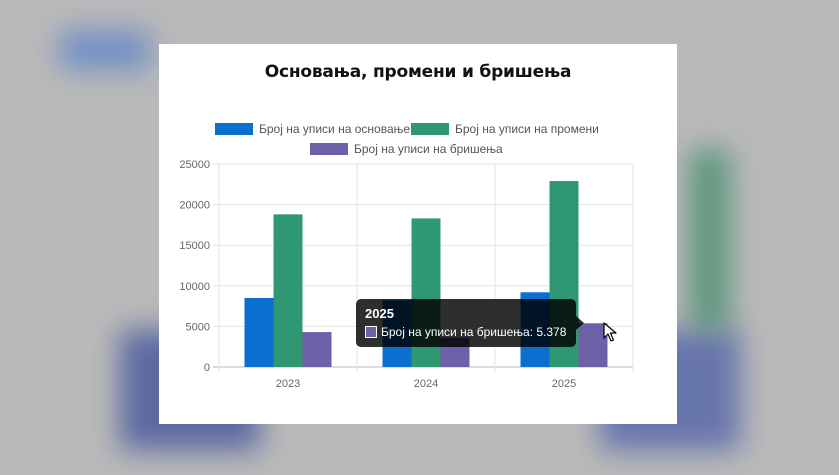 The height and width of the screenshot is (475, 839). Describe the element at coordinates (474, 332) in the screenshot. I see `tooltip-text: Број на уписи на бришења: 5.378` at that location.